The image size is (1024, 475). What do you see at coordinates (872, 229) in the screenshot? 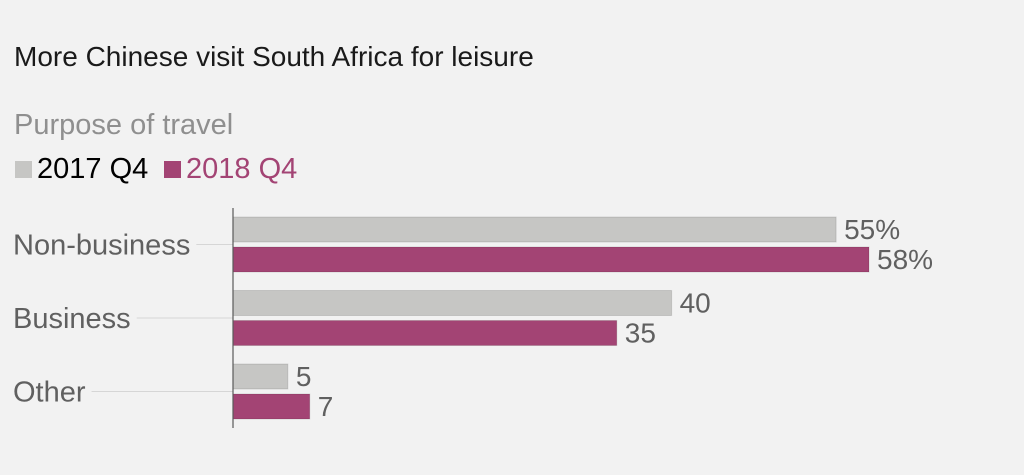
I see `value-label-non-business-2017-q4: 55%` at bounding box center [872, 229].